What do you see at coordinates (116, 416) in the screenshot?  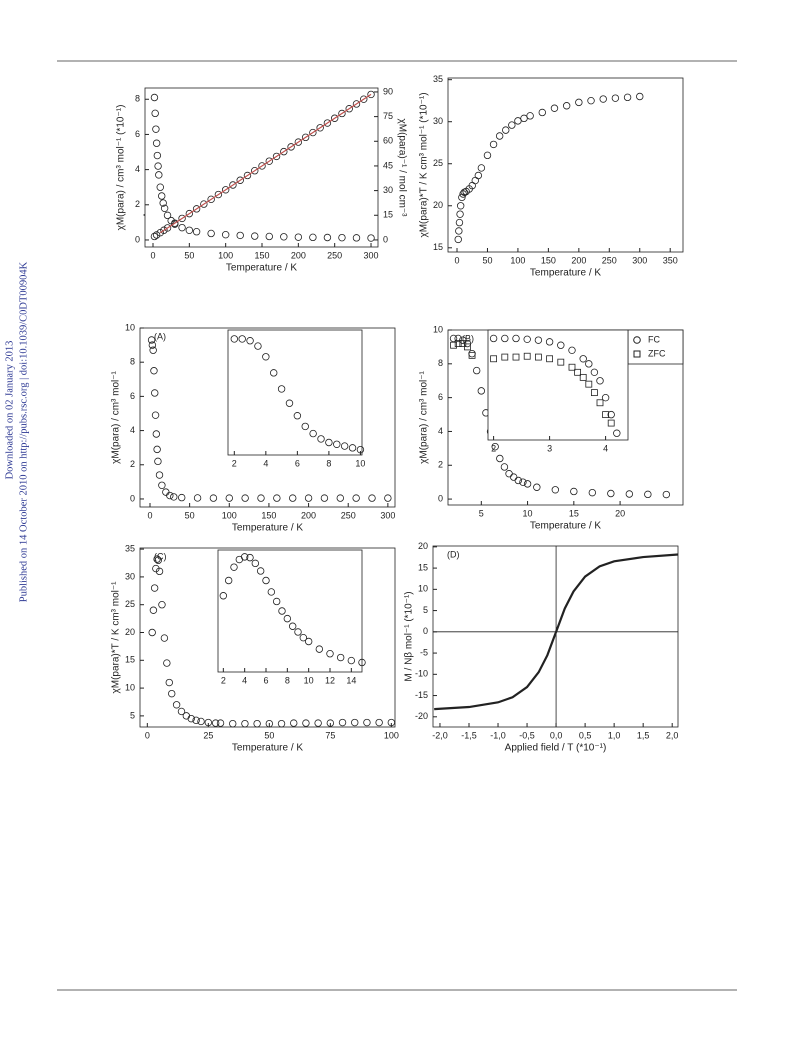 I see `y-axis-label: χM(para) / cm³ mol⁻¹` at bounding box center [116, 416].